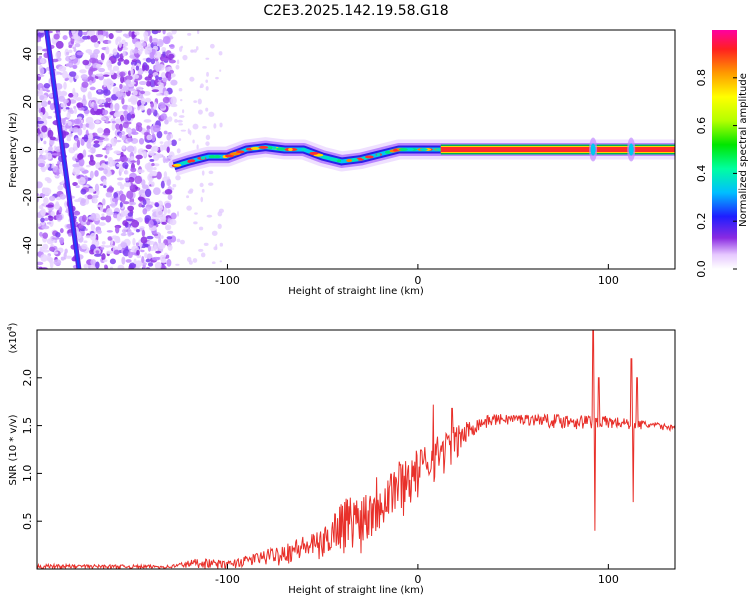 The height and width of the screenshot is (600, 750). I want to click on y-tick-label: 0.5, so click(27, 521).